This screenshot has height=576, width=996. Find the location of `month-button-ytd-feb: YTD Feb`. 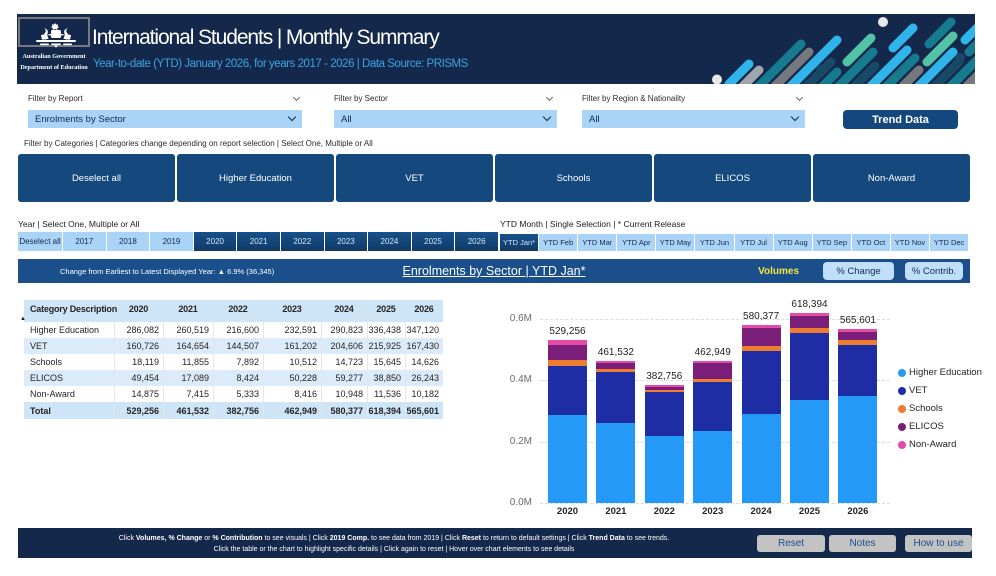

month-button-ytd-feb: YTD Feb is located at coordinates (558, 242).